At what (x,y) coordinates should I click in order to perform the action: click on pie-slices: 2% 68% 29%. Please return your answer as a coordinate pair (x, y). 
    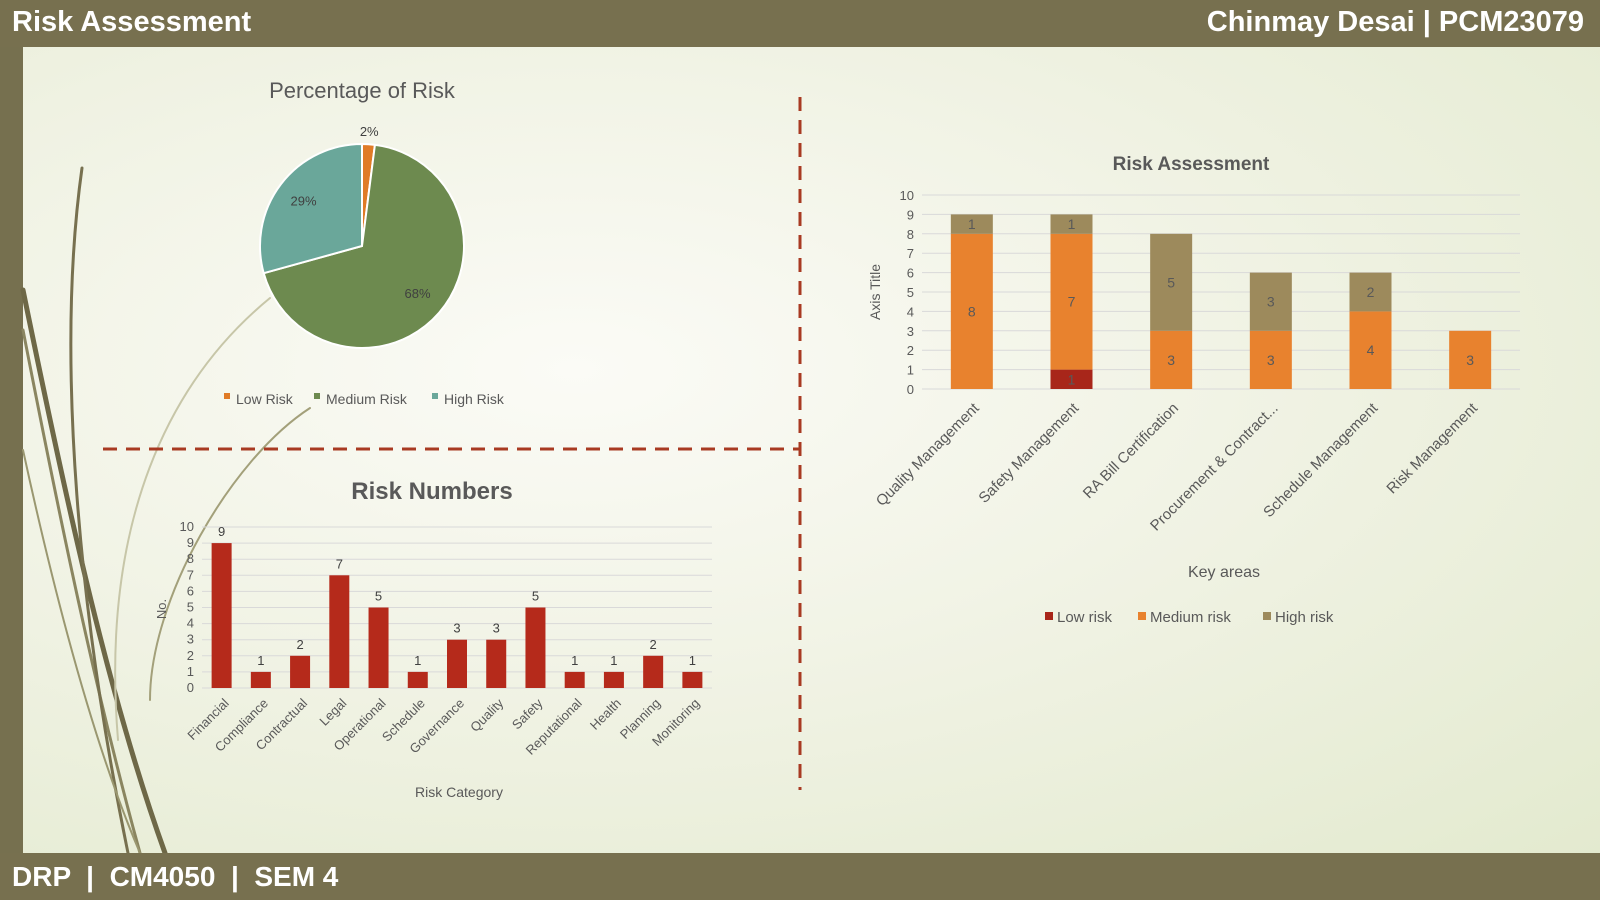
    Looking at the image, I should click on (362, 236).